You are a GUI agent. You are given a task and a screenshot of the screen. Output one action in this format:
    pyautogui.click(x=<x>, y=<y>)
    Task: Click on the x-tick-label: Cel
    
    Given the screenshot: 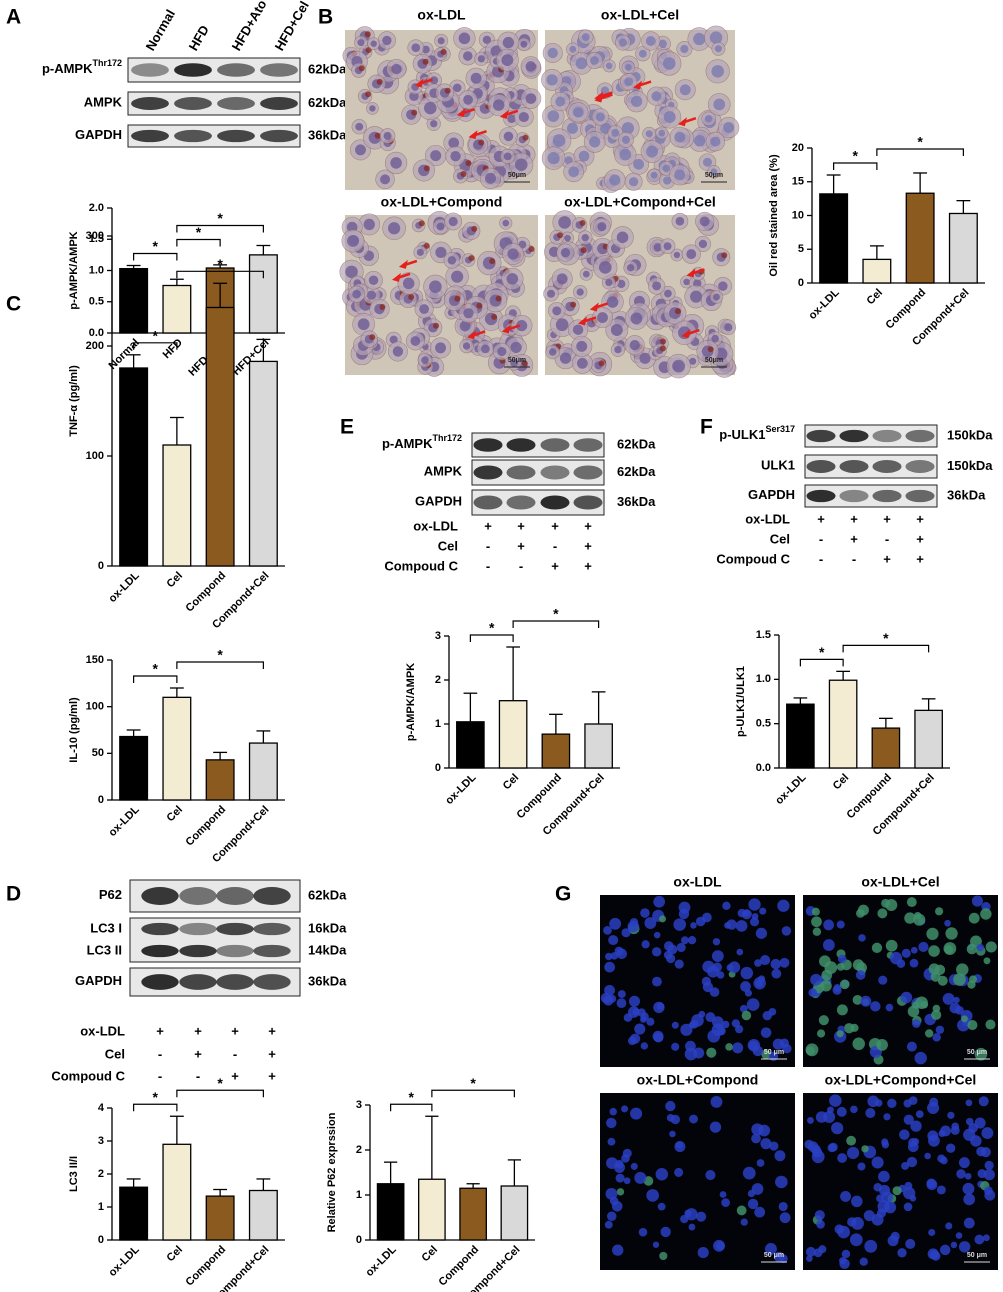 What is the action you would take?
    pyautogui.click(x=429, y=1254)
    